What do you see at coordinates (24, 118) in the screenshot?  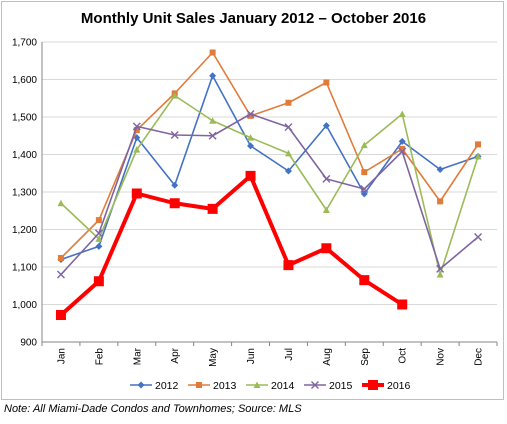 I see `y-tick-label: 1,500` at bounding box center [24, 118].